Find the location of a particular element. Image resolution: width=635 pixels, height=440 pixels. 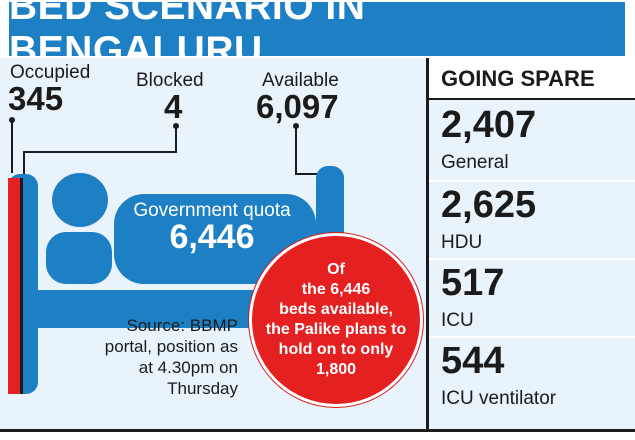

blanket is located at coordinates (215, 239).